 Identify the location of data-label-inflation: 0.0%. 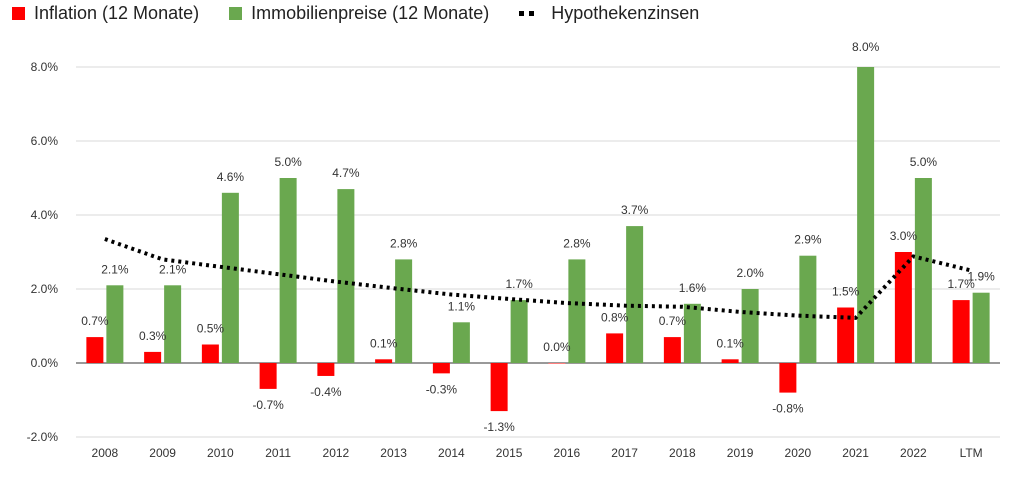
(557, 347).